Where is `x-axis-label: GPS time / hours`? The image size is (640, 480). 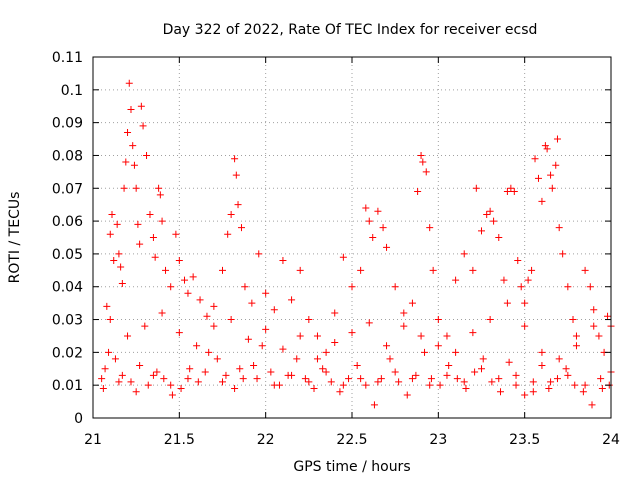 x-axis-label: GPS time / hours is located at coordinates (351, 467).